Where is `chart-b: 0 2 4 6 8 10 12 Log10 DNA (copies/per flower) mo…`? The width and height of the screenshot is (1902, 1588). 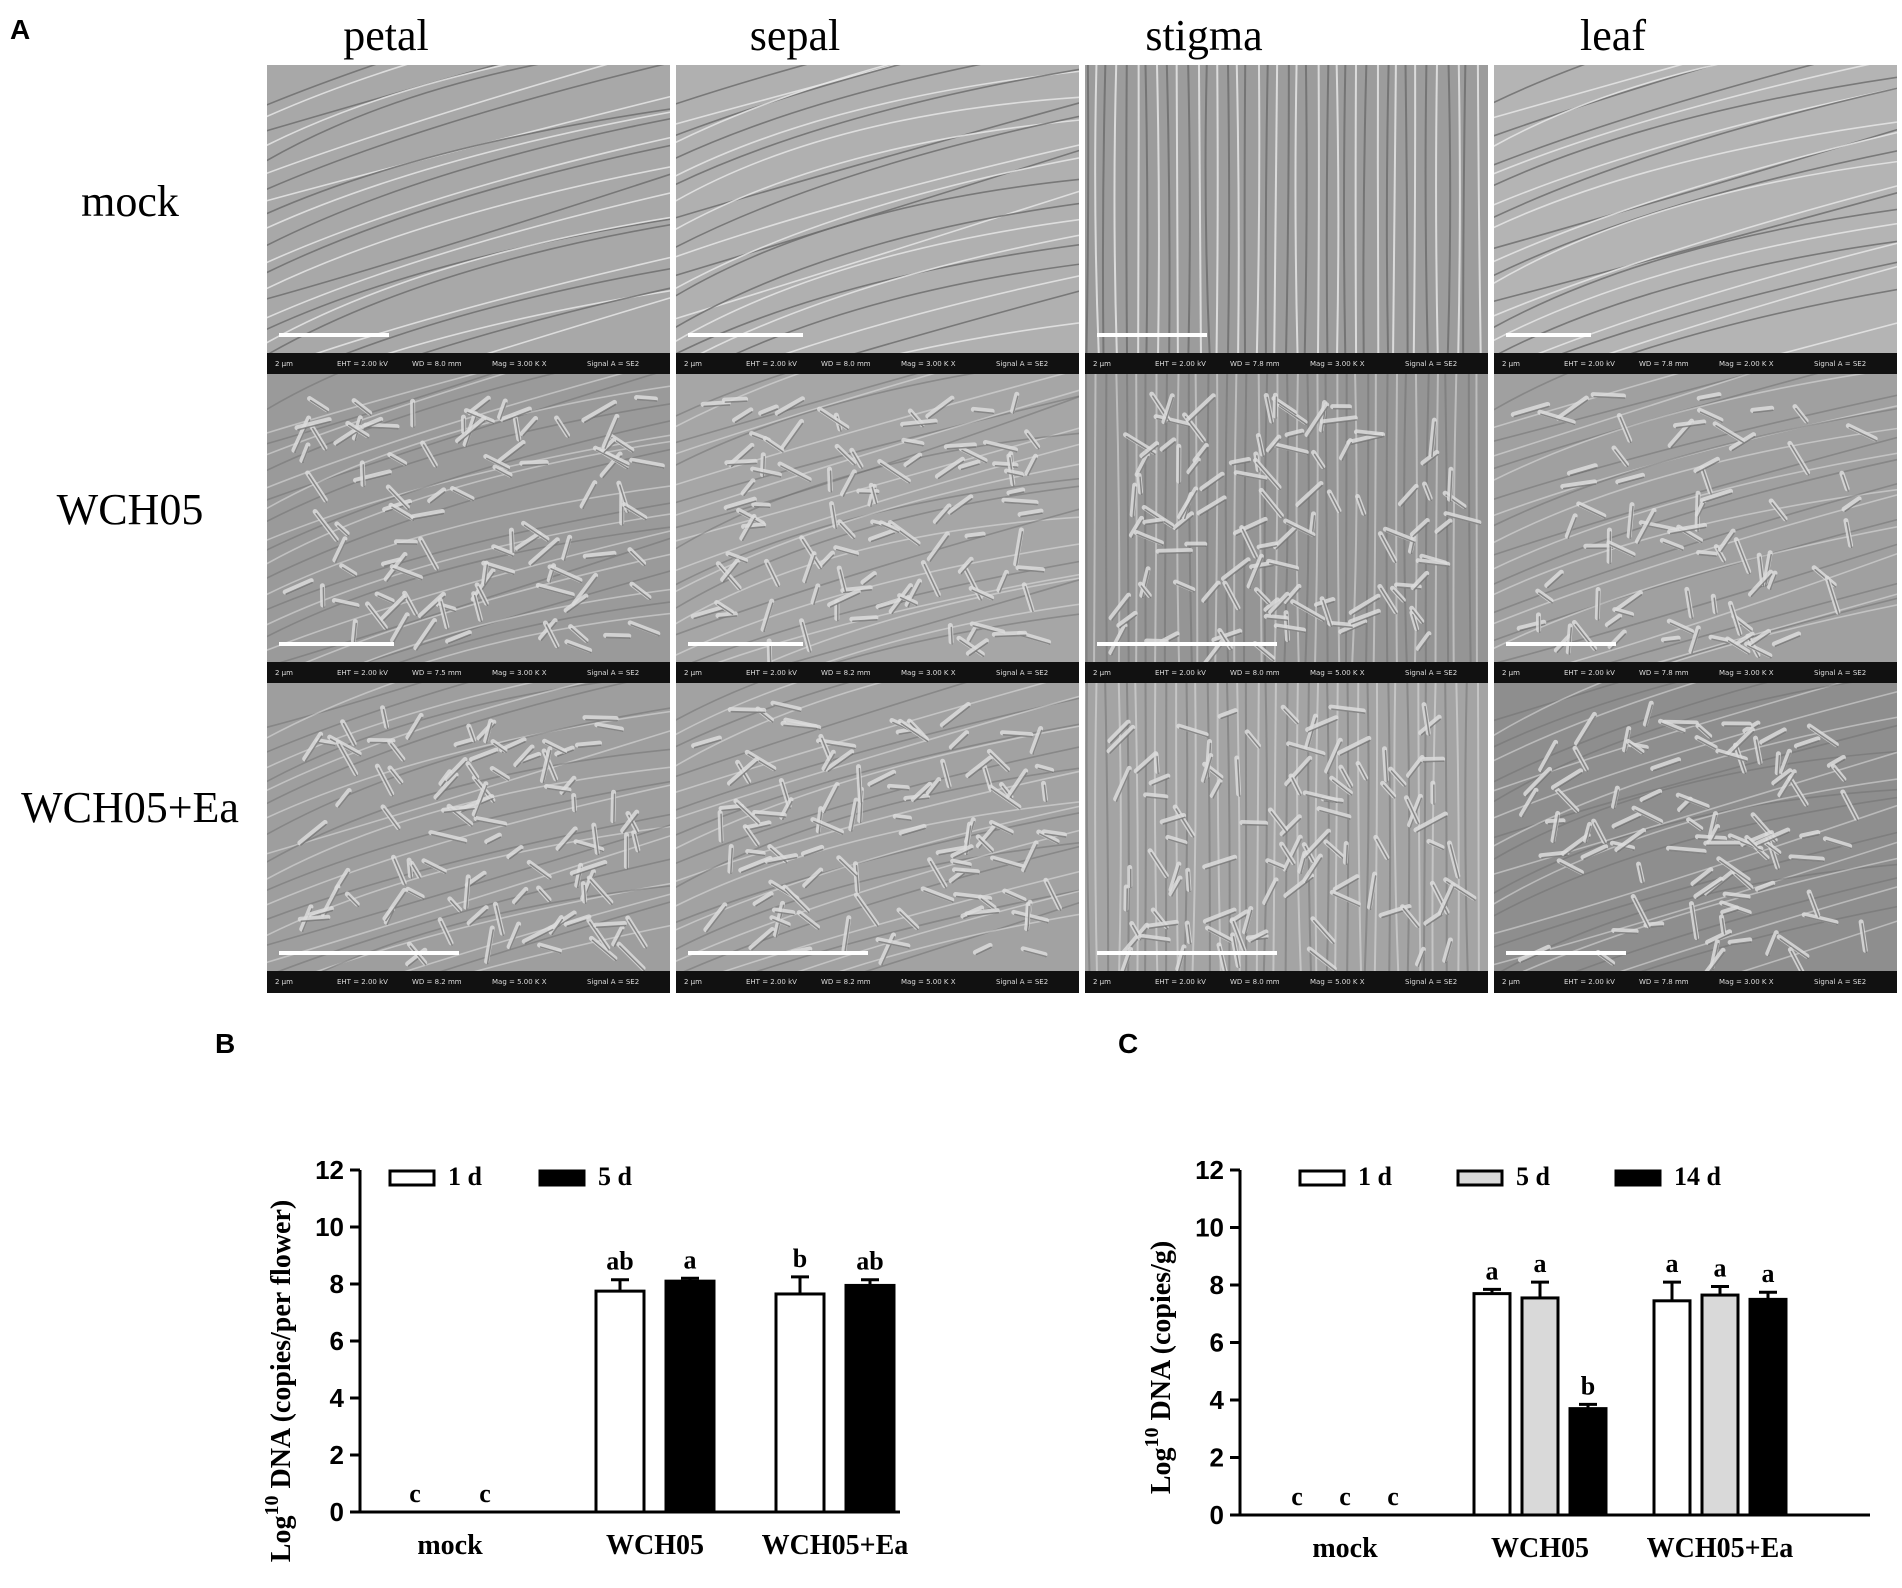
chart-b: 0 2 4 6 8 10 12 Log10 DNA (copies/per flower) mo… is located at coordinates (600, 1327).